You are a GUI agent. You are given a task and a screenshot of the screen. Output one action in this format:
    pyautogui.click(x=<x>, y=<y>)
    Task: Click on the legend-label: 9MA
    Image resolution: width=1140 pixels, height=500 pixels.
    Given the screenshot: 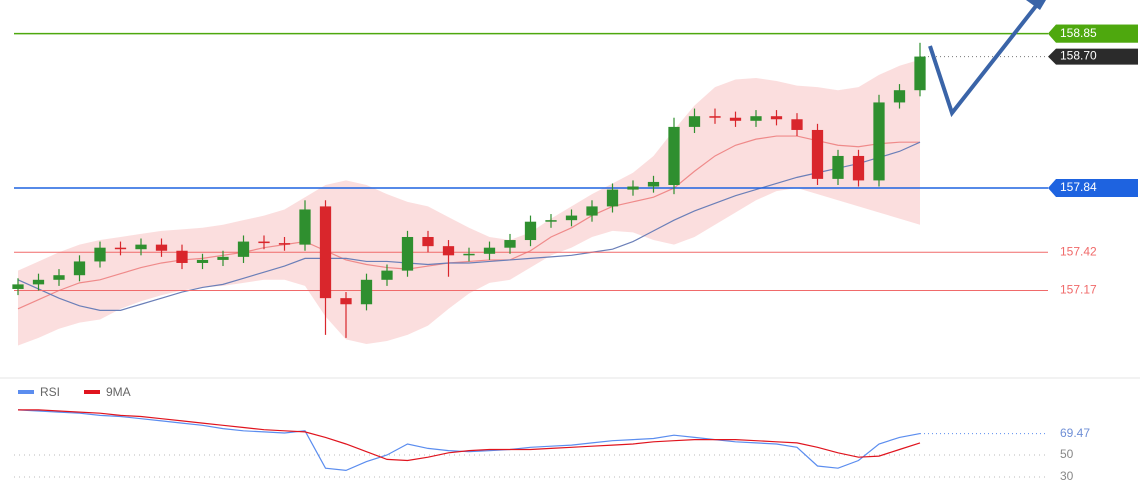 What is the action you would take?
    pyautogui.click(x=118, y=392)
    